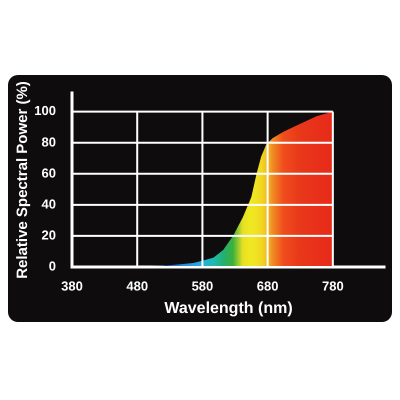  What do you see at coordinates (45, 110) in the screenshot?
I see `y-tick-label: 100` at bounding box center [45, 110].